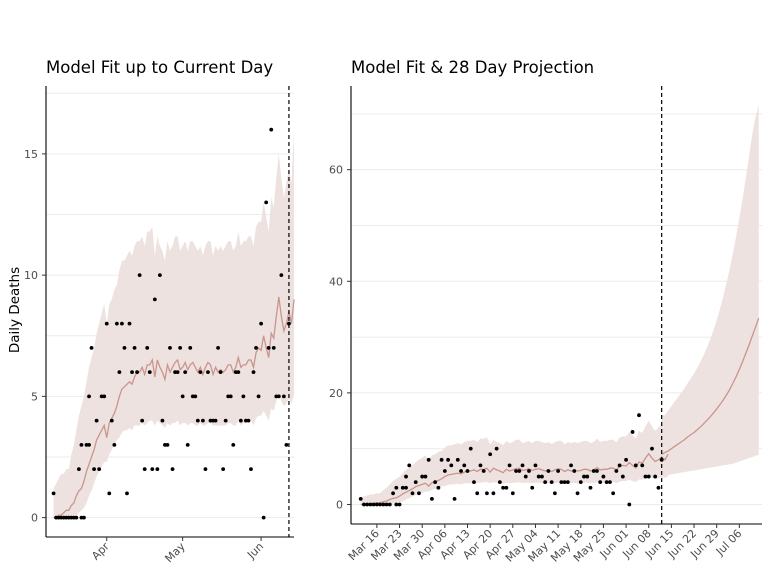 This screenshot has height=576, width=768. I want to click on fit-median, so click(174, 407).